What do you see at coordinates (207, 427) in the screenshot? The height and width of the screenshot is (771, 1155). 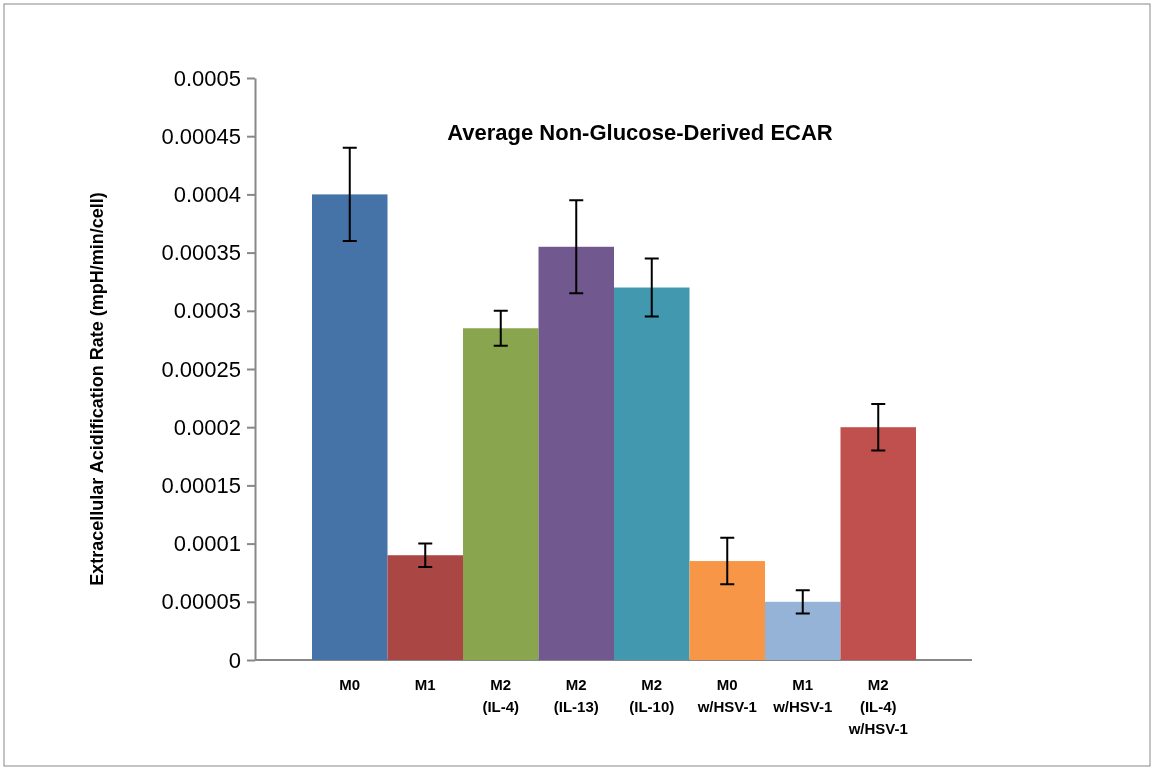 I see `y-tick-label: 0.0002` at bounding box center [207, 427].